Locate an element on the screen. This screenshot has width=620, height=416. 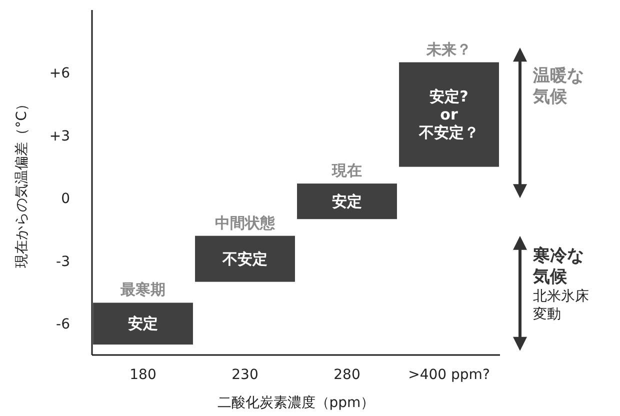
y-tick-label: +3 is located at coordinates (59, 136).